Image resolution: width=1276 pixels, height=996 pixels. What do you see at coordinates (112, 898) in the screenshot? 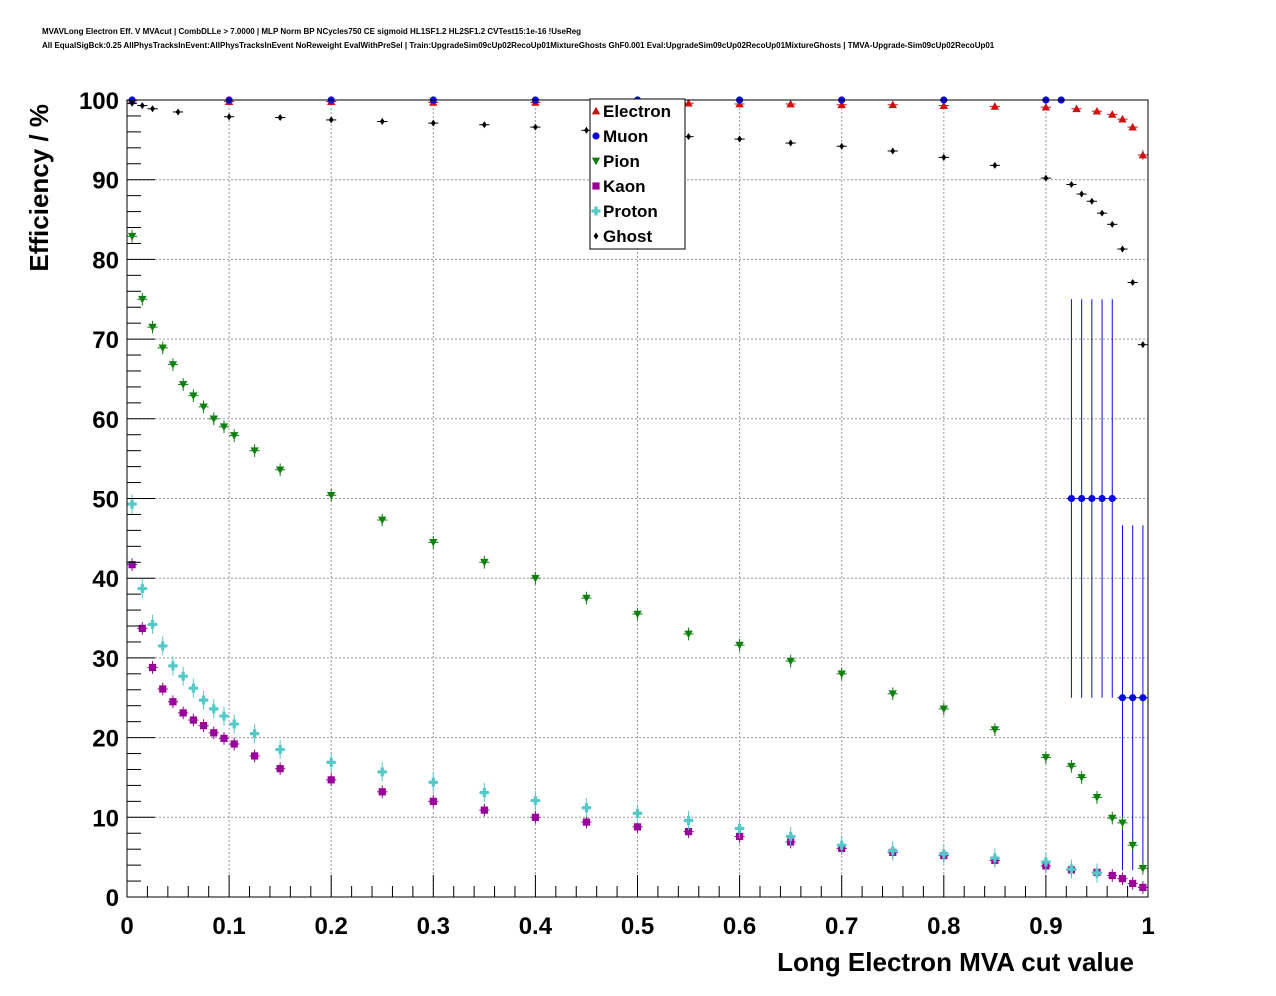
I see `y-tick-label: 0` at bounding box center [112, 898].